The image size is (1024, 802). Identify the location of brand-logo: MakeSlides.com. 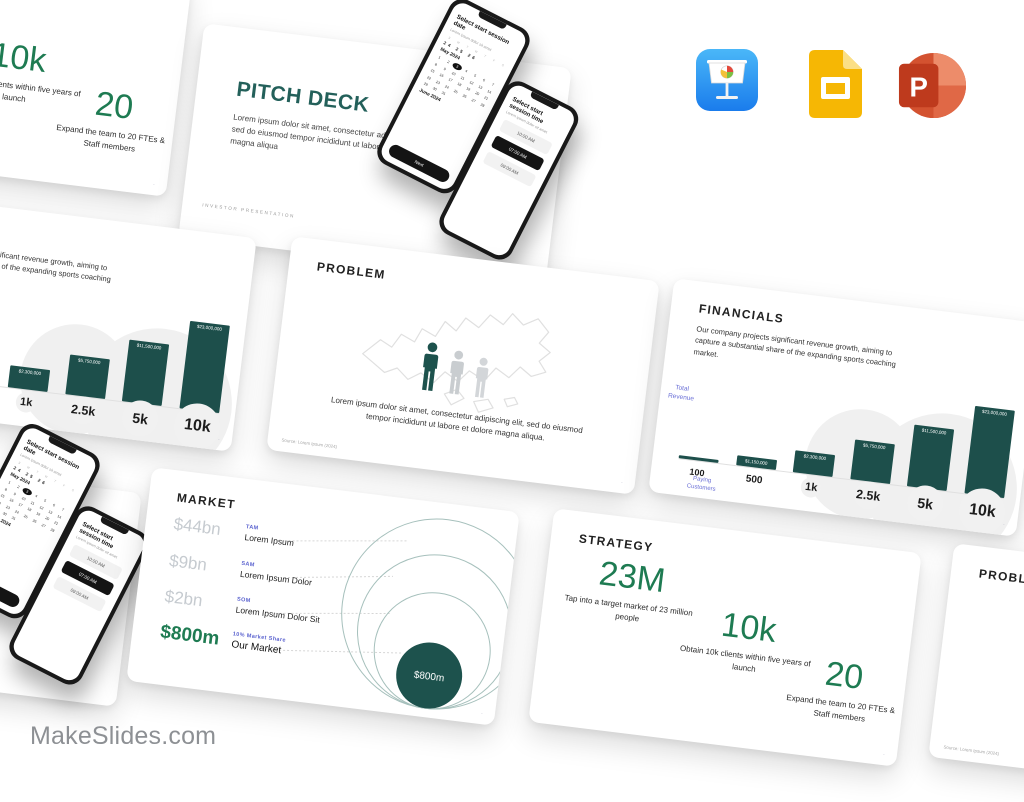
(123, 736).